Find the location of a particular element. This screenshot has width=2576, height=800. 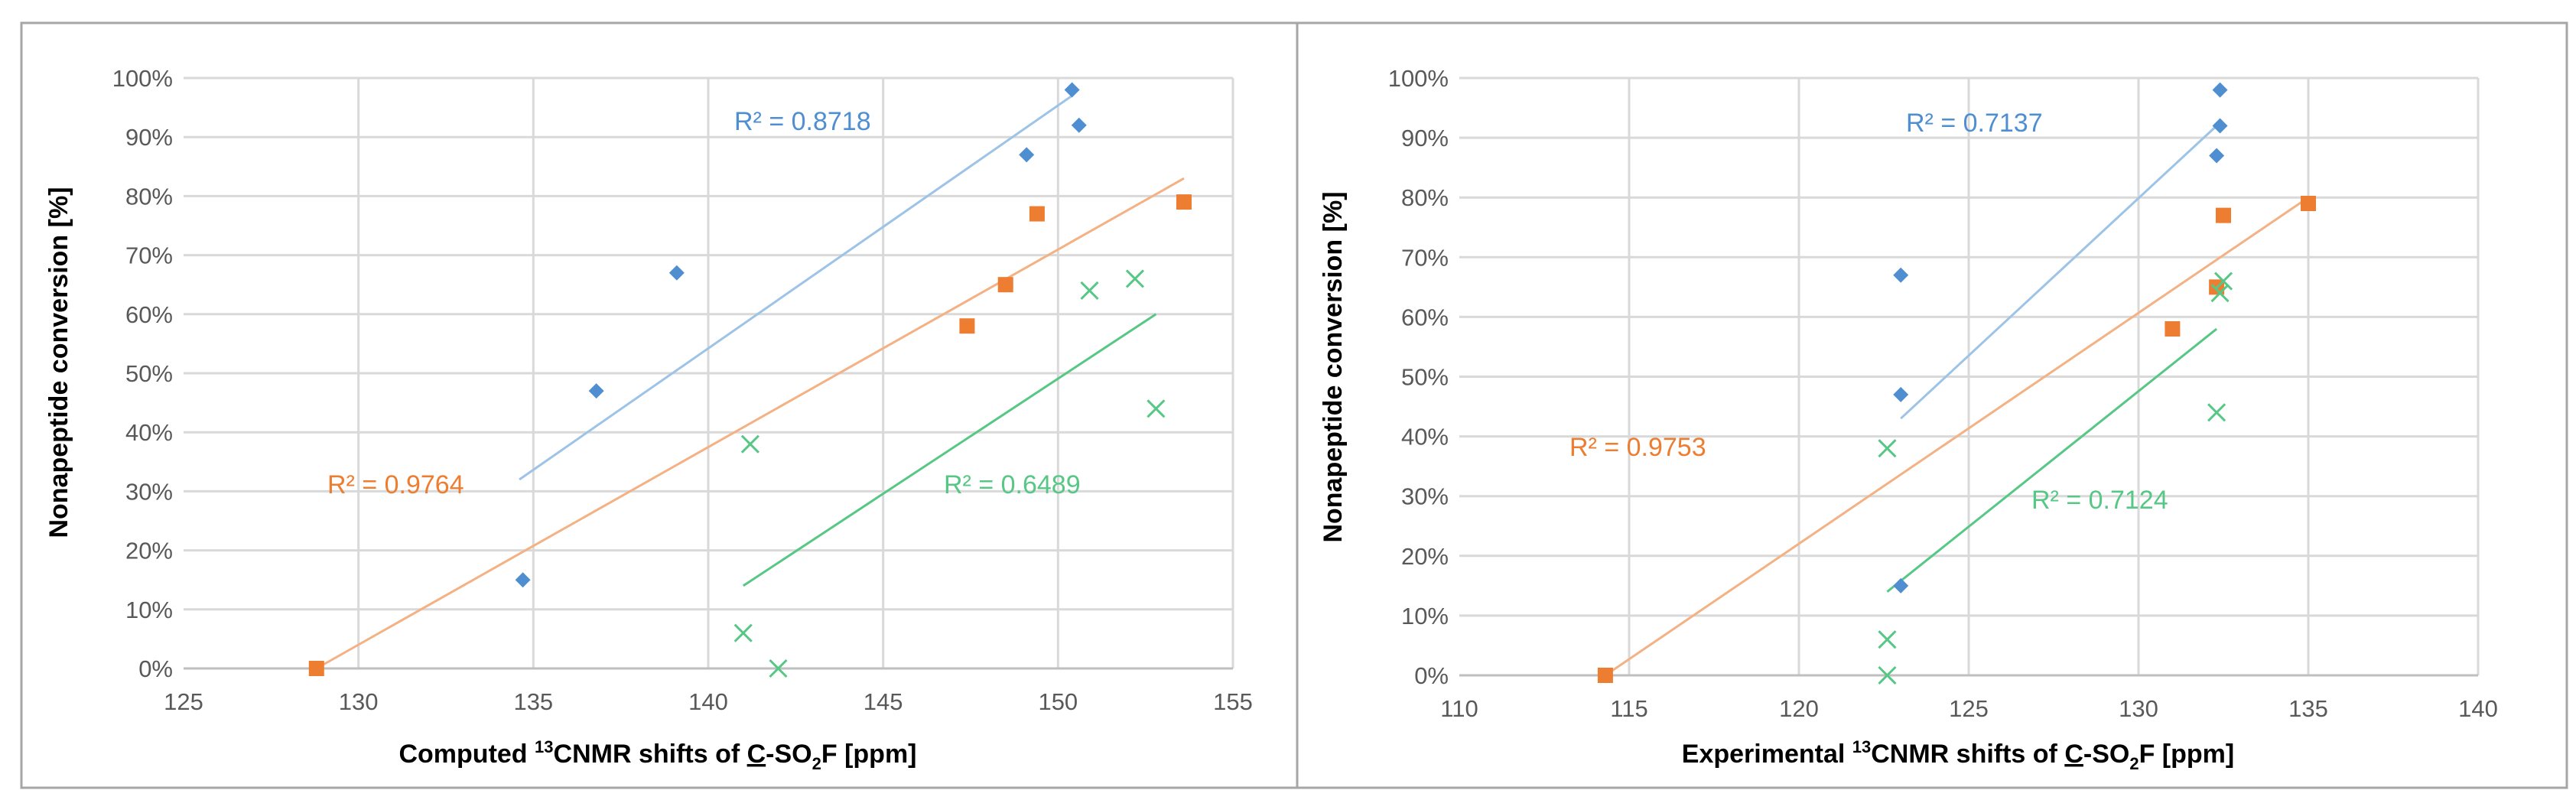

x-tick-label: 155 is located at coordinates (1233, 701).